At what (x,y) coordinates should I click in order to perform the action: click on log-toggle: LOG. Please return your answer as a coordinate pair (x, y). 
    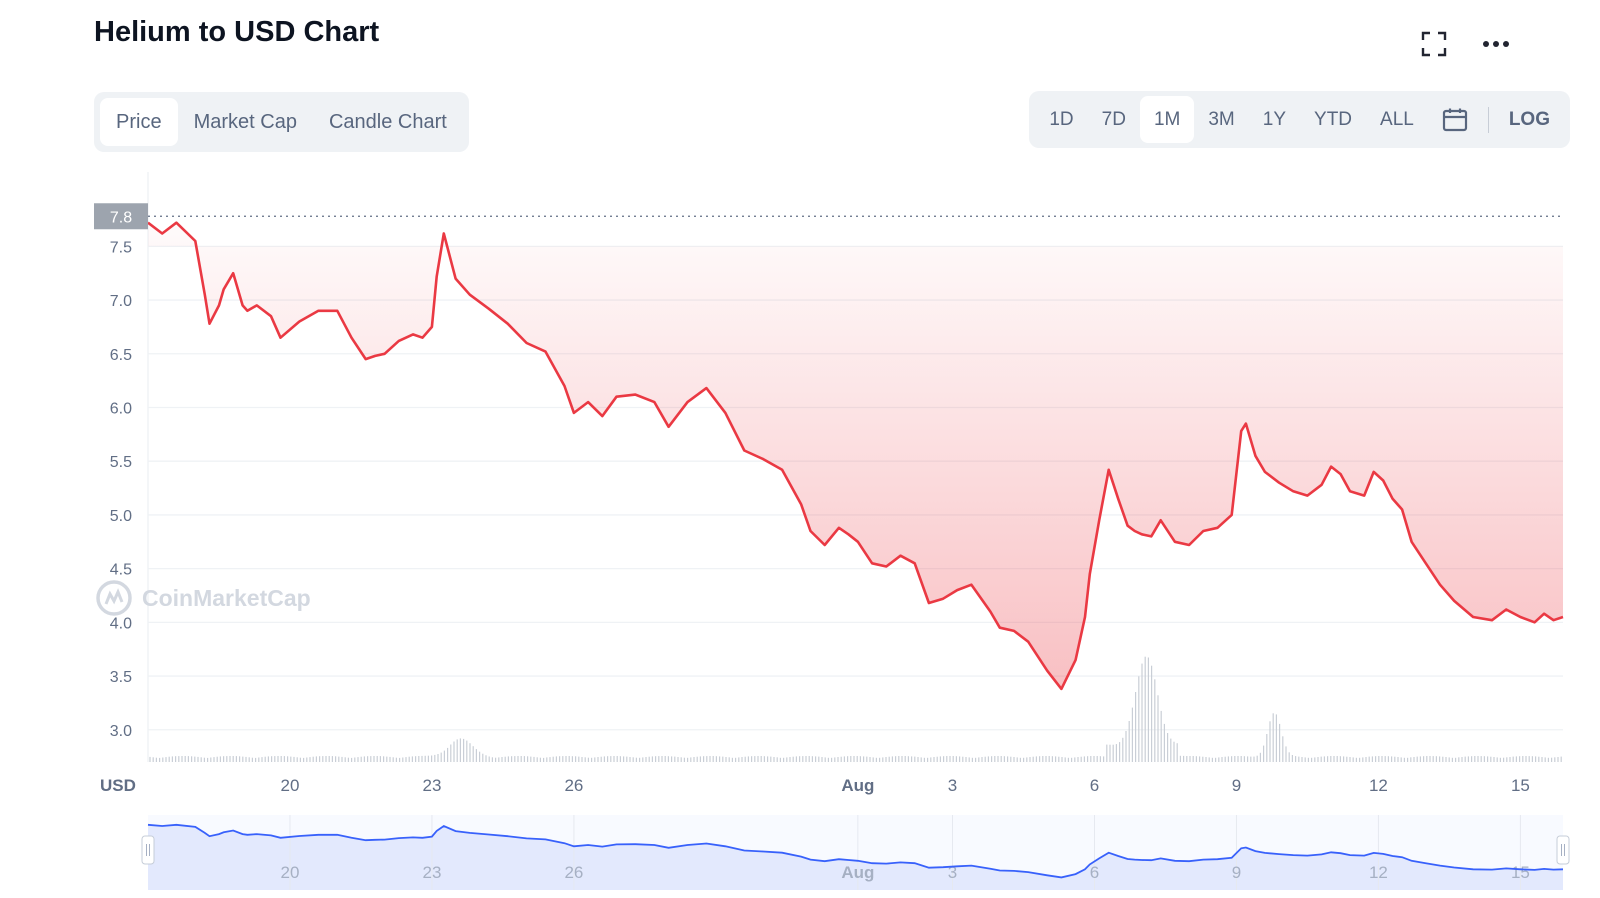
    Looking at the image, I should click on (1529, 119).